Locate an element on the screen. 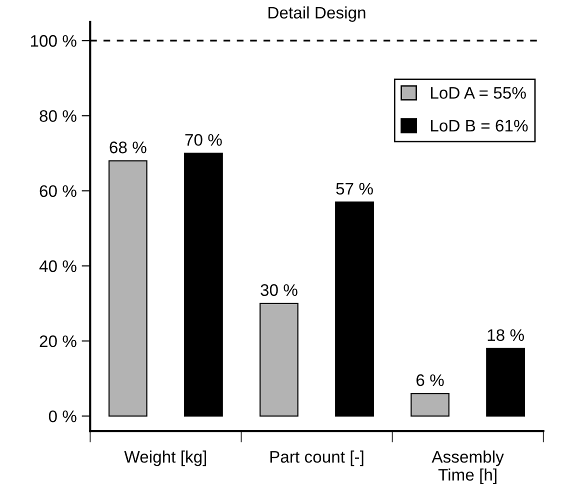 The width and height of the screenshot is (578, 486). y-tick-label: 0 % is located at coordinates (62, 416).